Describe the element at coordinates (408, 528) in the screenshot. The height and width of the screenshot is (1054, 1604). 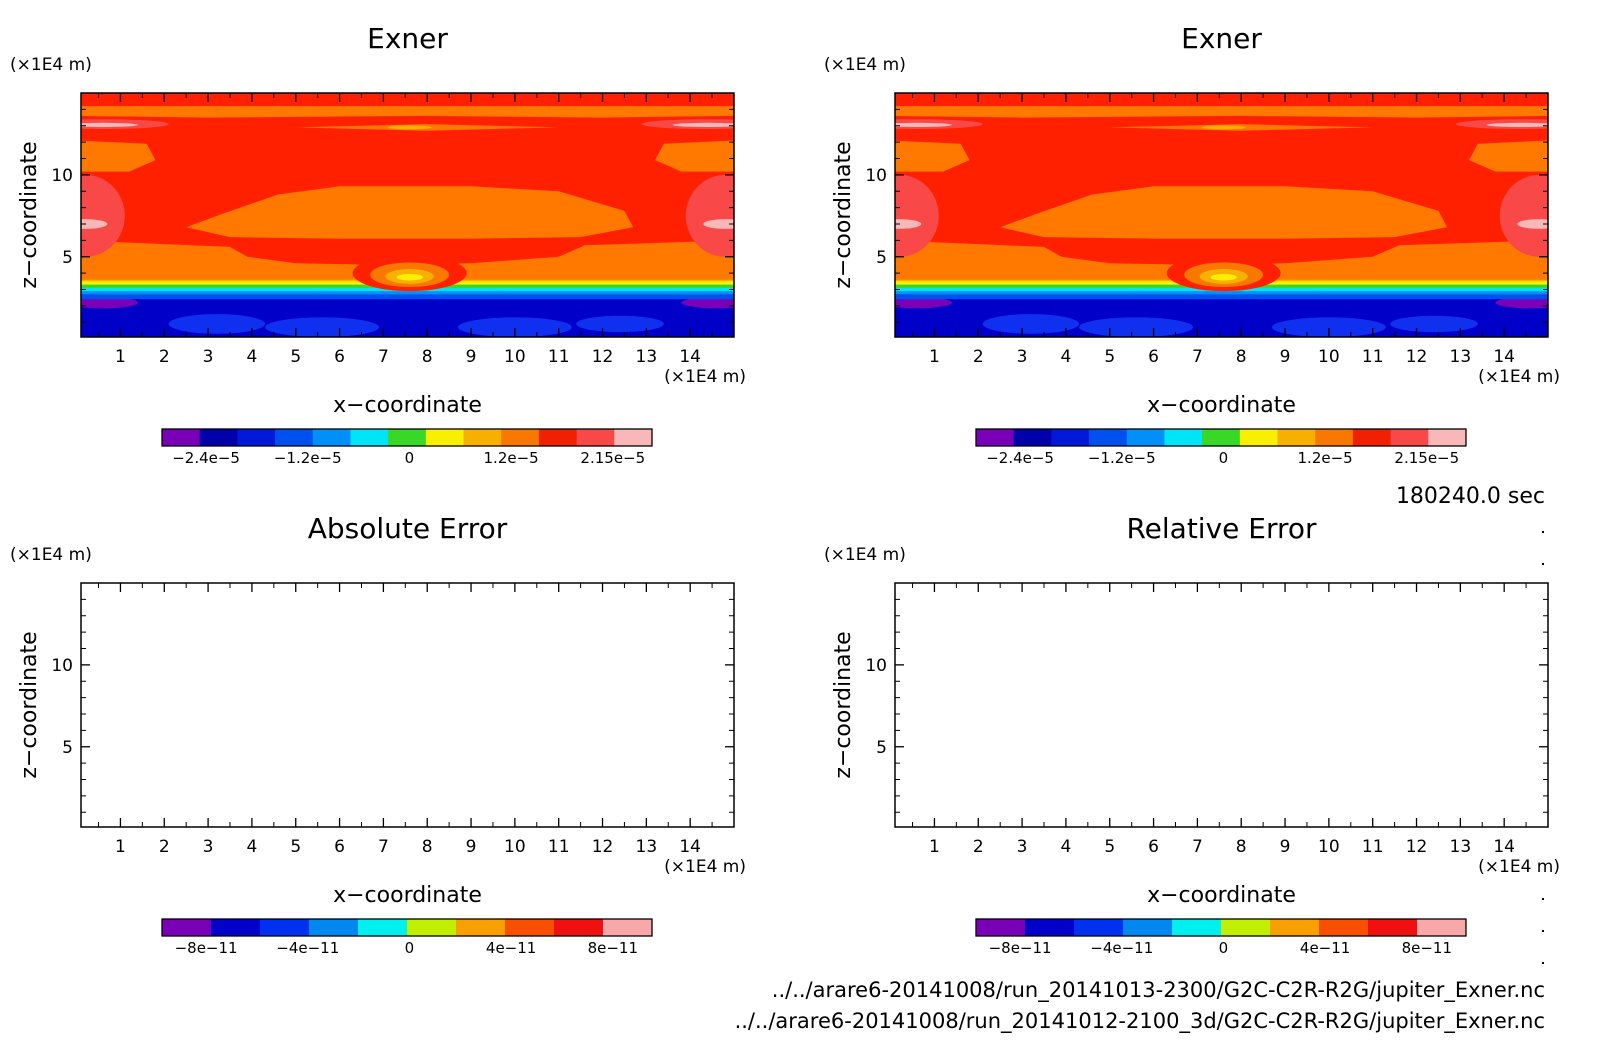
I see `chart-title: Absolute Error` at that location.